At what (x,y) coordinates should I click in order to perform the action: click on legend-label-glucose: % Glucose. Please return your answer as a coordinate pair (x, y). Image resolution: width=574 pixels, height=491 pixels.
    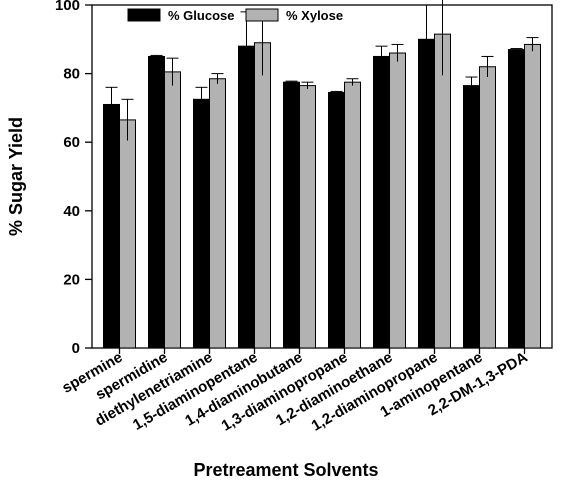
    Looking at the image, I should click on (201, 15).